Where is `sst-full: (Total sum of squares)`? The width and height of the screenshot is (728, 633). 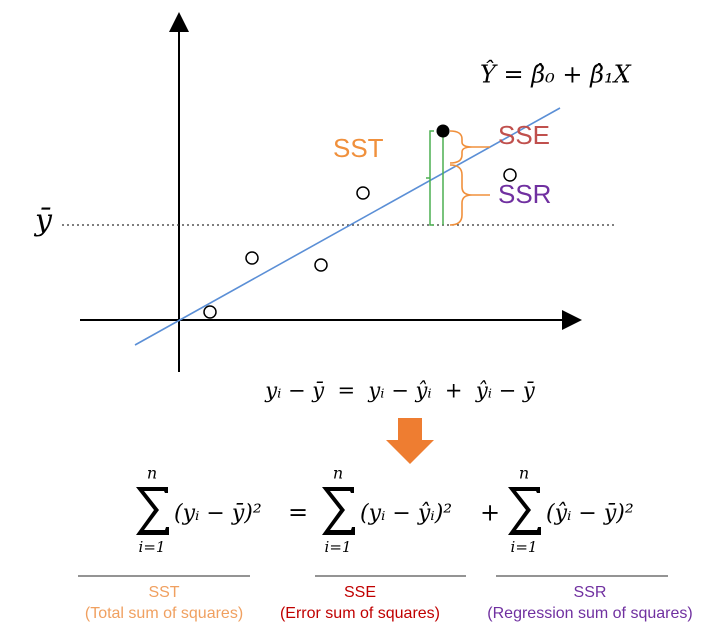 sst-full: (Total sum of squares) is located at coordinates (164, 613).